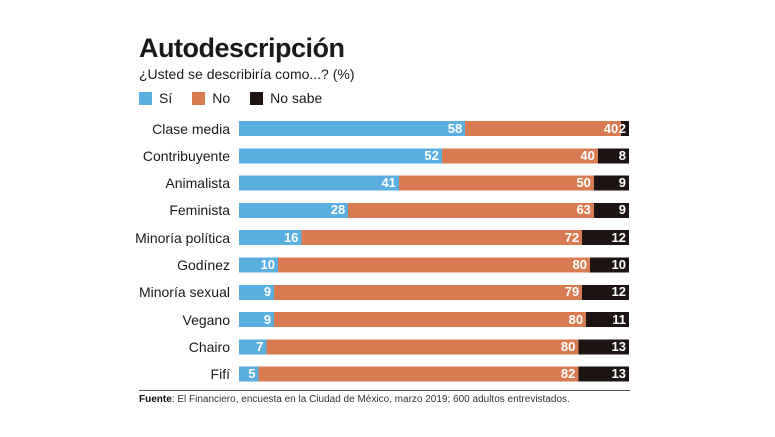 The width and height of the screenshot is (775, 437). What do you see at coordinates (422, 347) in the screenshot?
I see `bar-chairo-no` at bounding box center [422, 347].